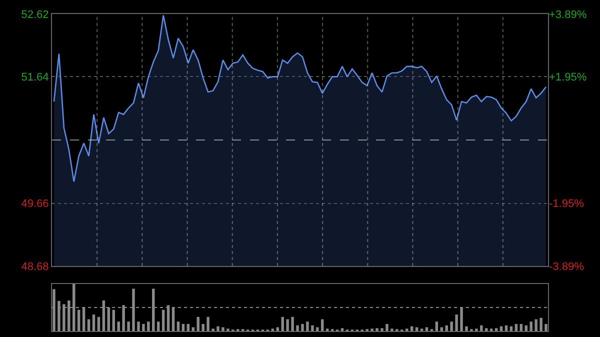 The width and height of the screenshot is (600, 337). I want to click on y2-tick-label: +3.89%, so click(568, 14).